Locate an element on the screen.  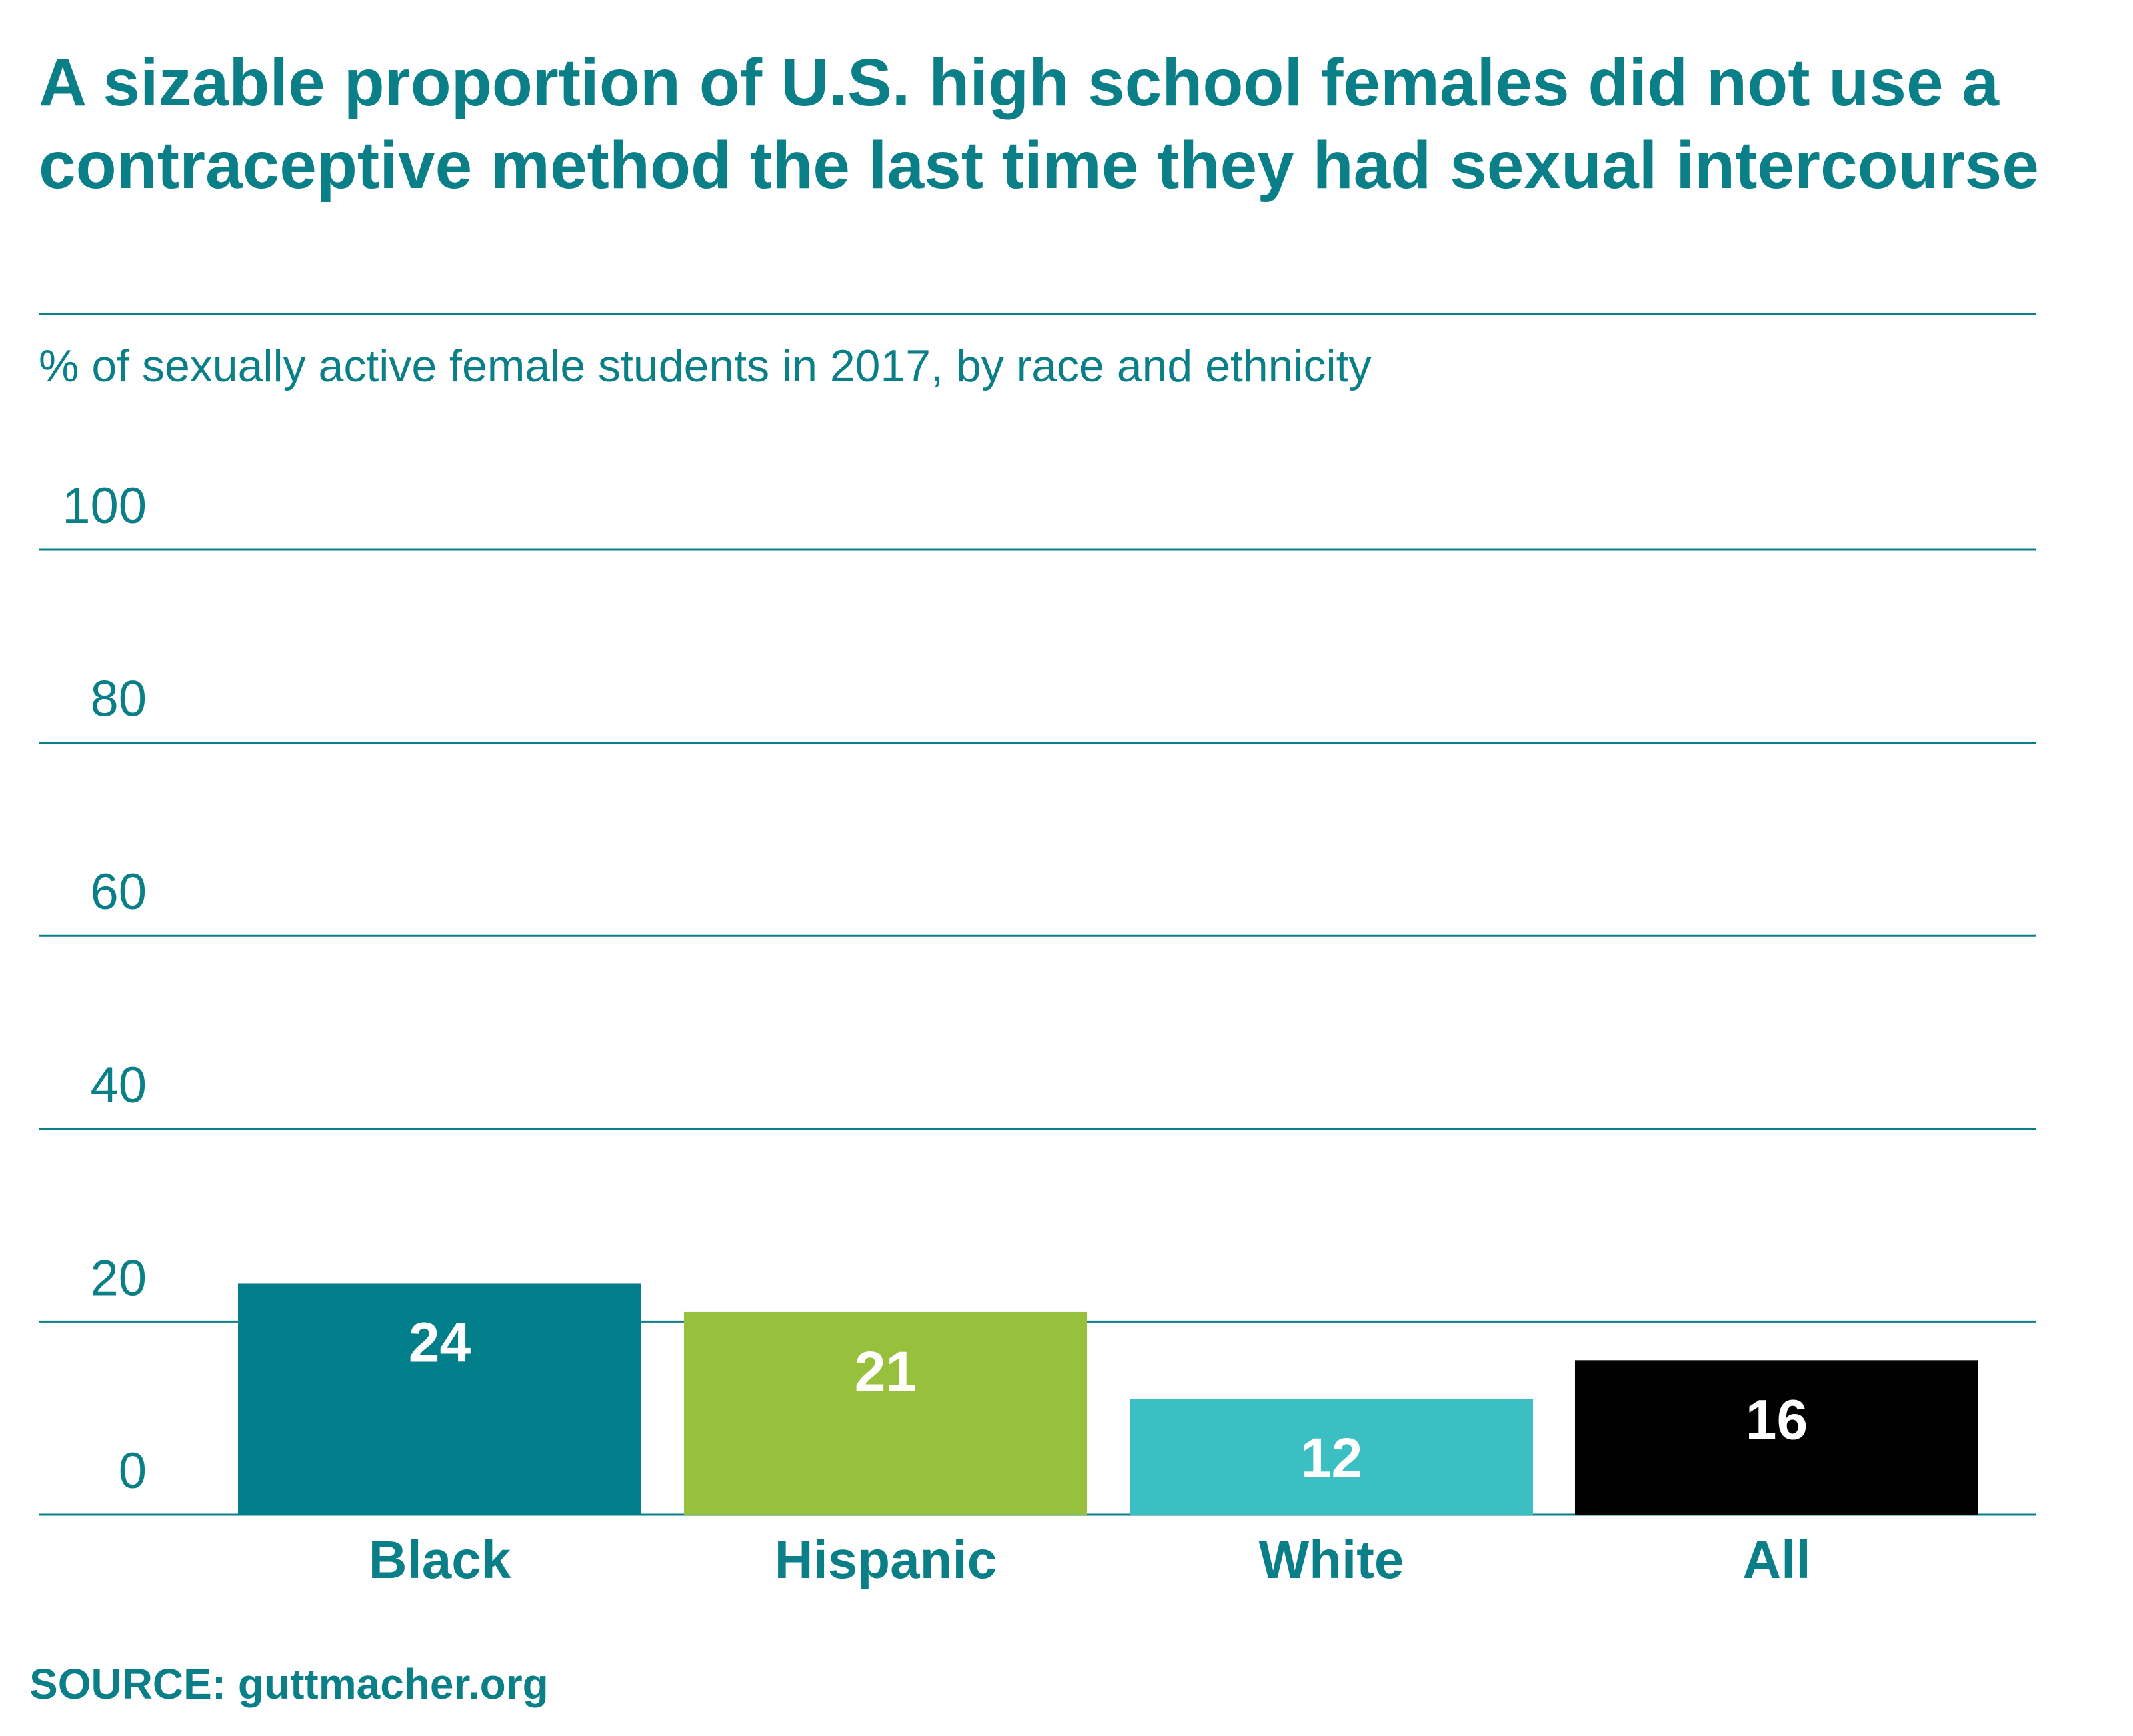
labels: 24 Black 21 Hispanic 12 White 16 All is located at coordinates (1090, 1450).